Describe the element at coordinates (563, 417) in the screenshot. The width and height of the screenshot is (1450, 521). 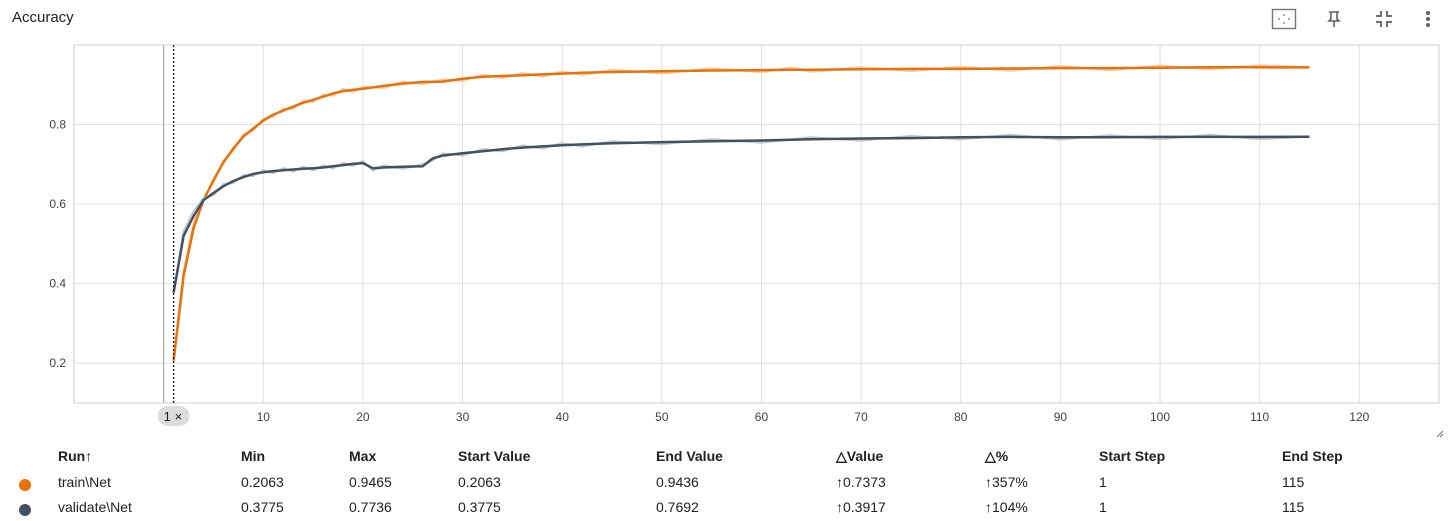
I see `x-tick-label: 40` at that location.